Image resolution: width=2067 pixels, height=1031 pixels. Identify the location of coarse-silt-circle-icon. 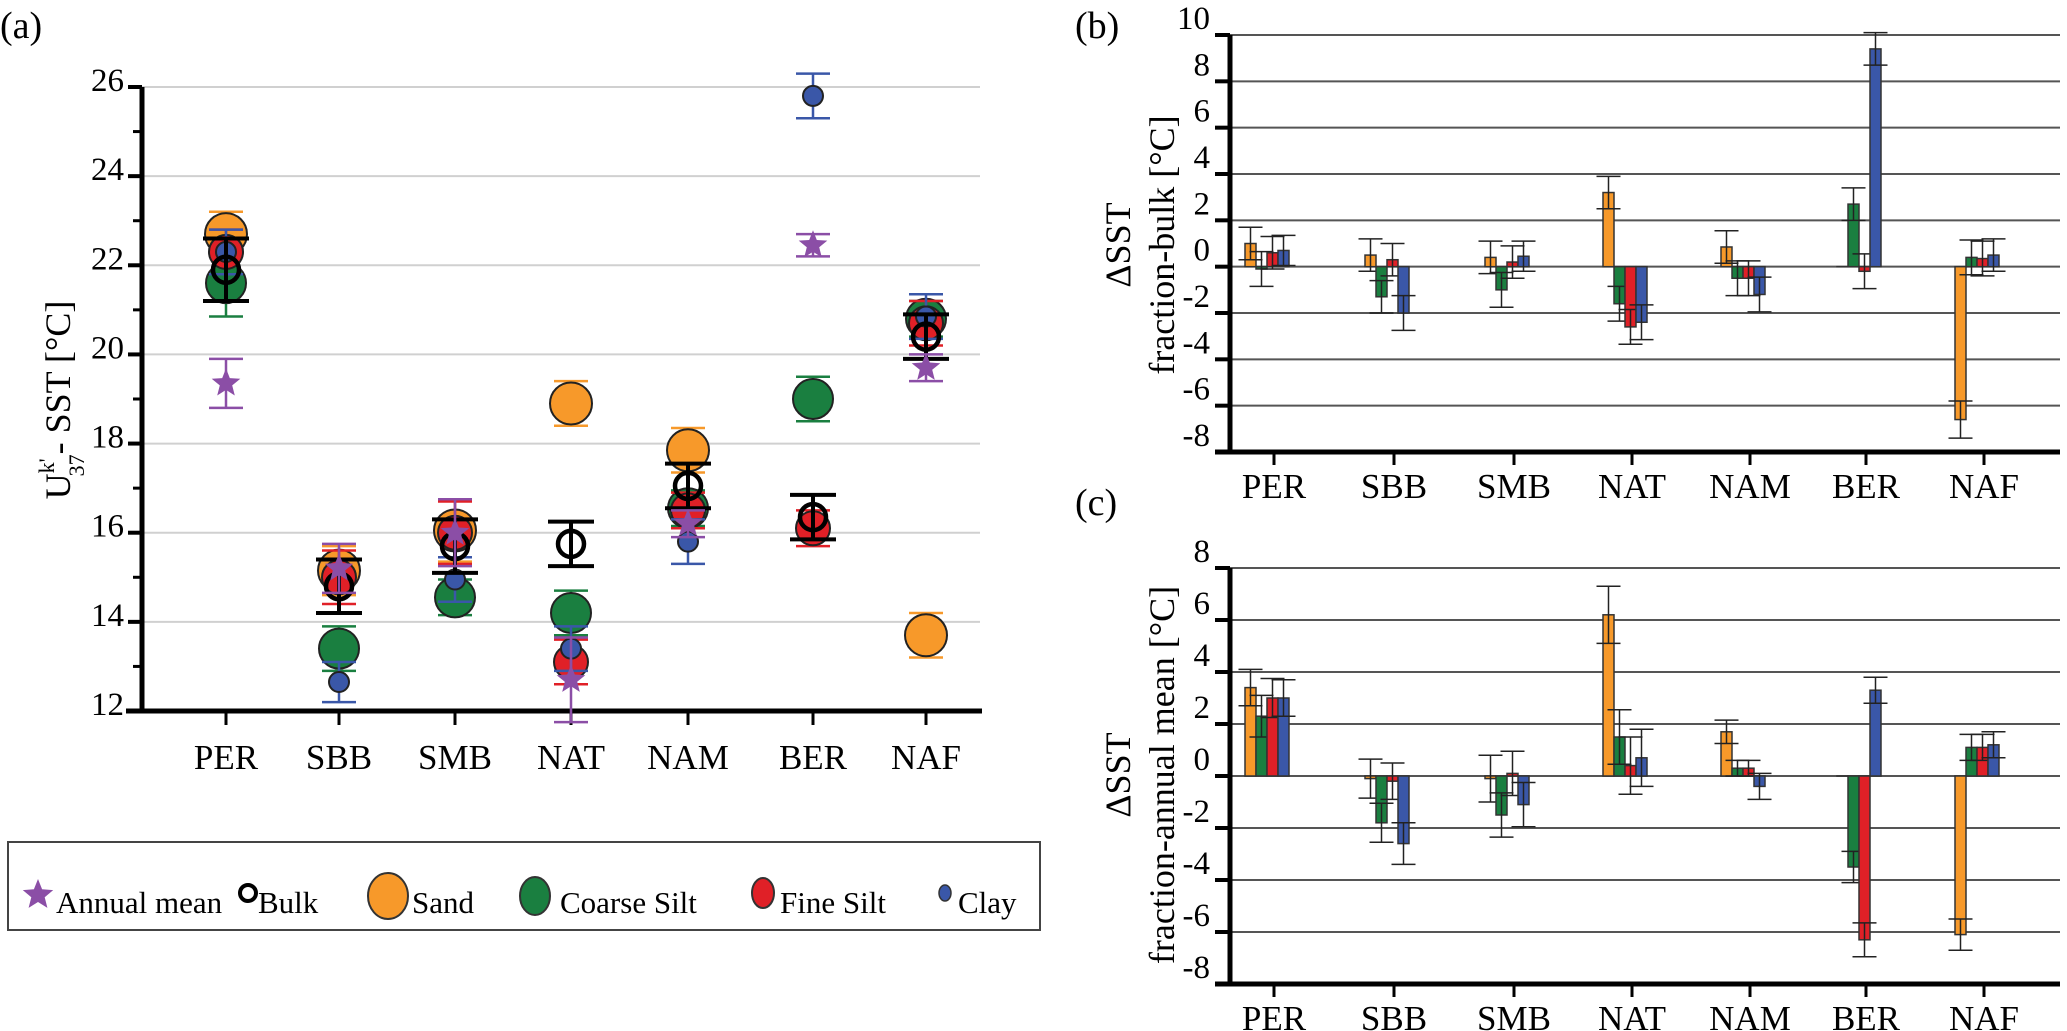
(535, 896).